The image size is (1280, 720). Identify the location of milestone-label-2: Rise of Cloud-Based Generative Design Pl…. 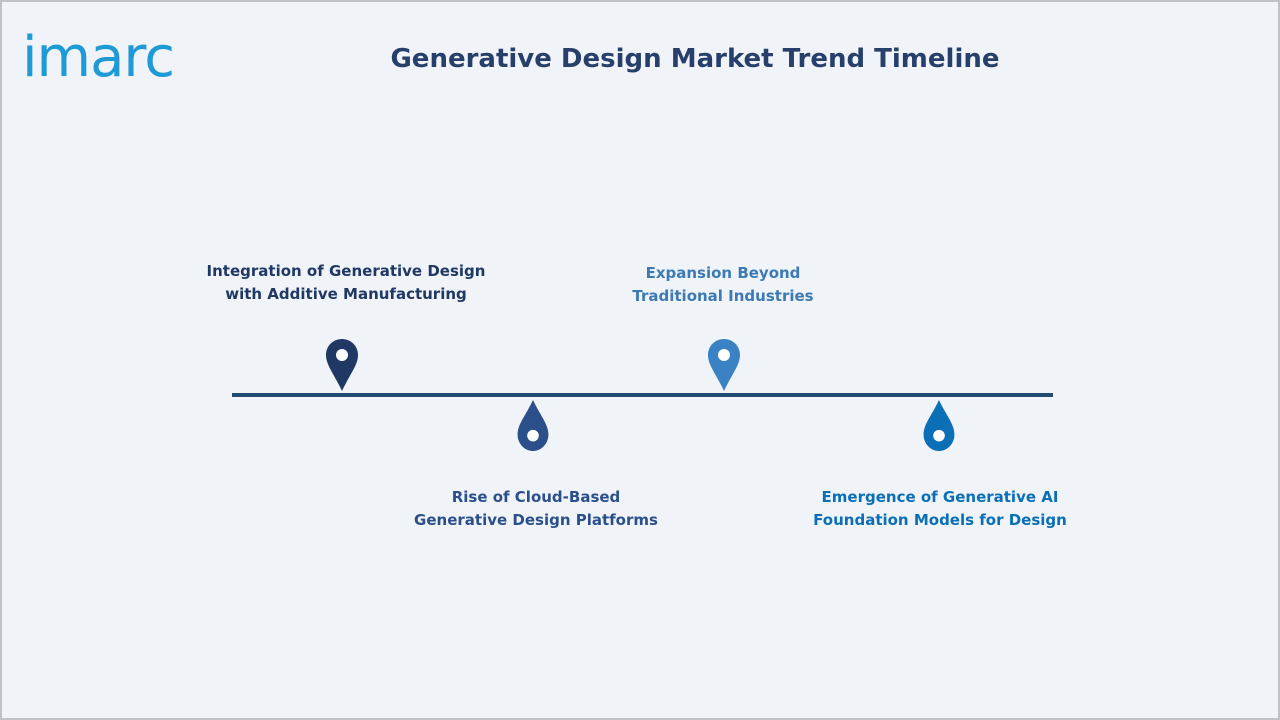
(536, 509).